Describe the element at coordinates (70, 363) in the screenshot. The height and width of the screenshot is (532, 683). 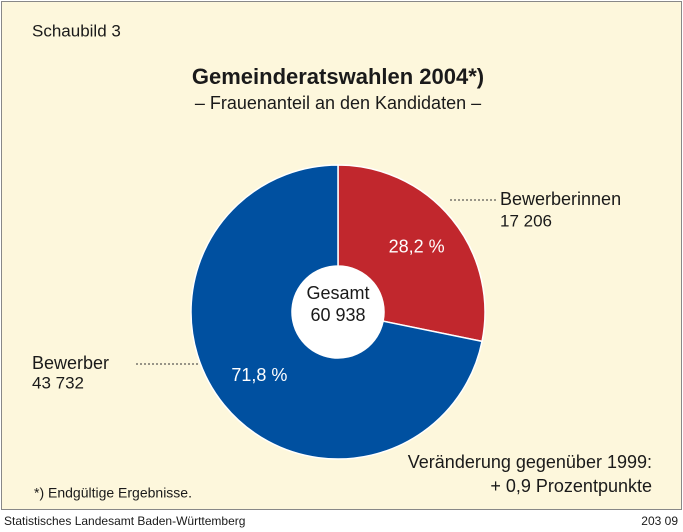
I see `legend-label: Bewerber` at that location.